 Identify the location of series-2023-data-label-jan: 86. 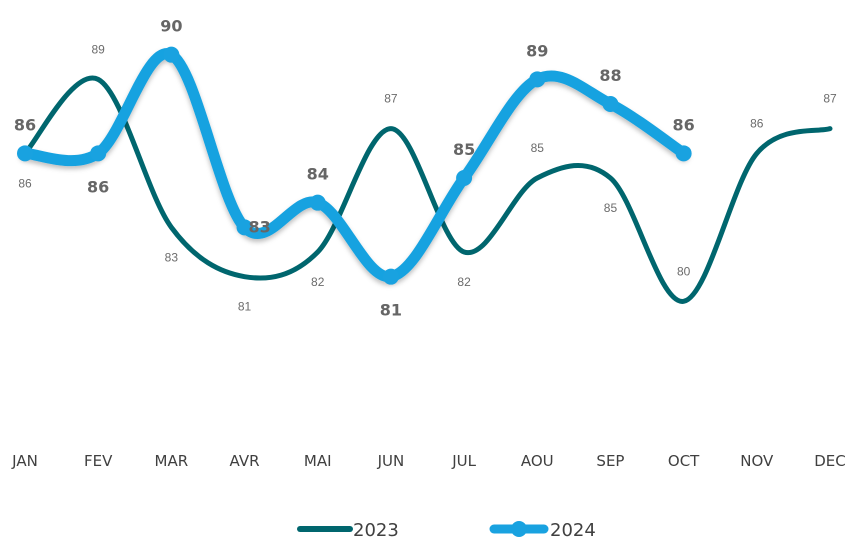
(25, 183).